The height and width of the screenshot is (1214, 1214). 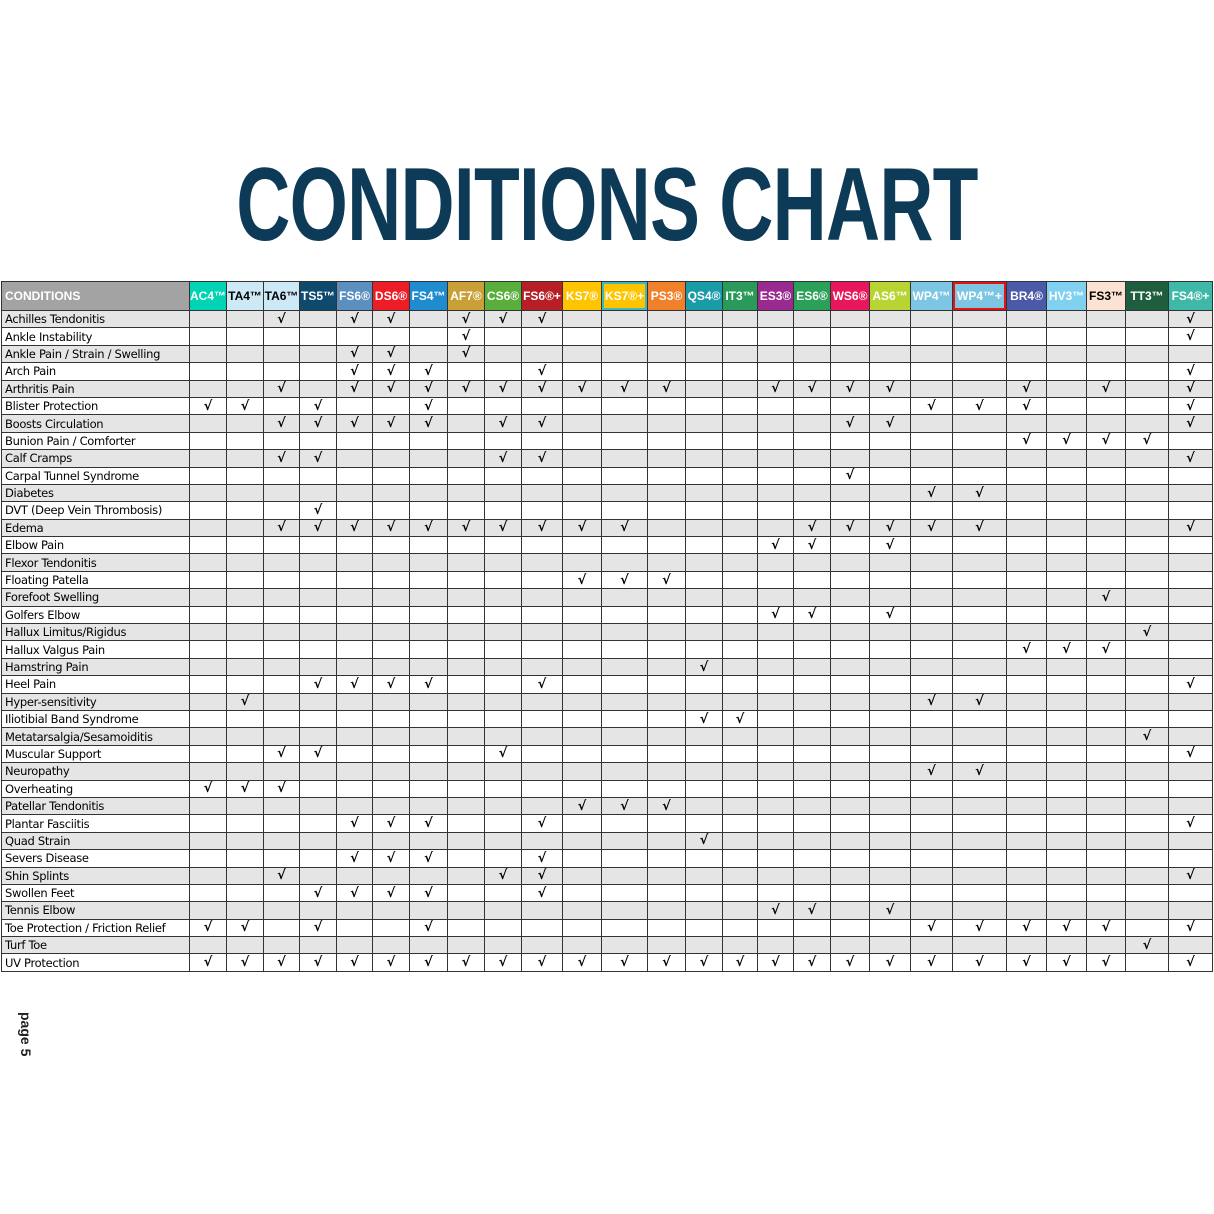 I want to click on condition-name: Diabetes, so click(x=95, y=493).